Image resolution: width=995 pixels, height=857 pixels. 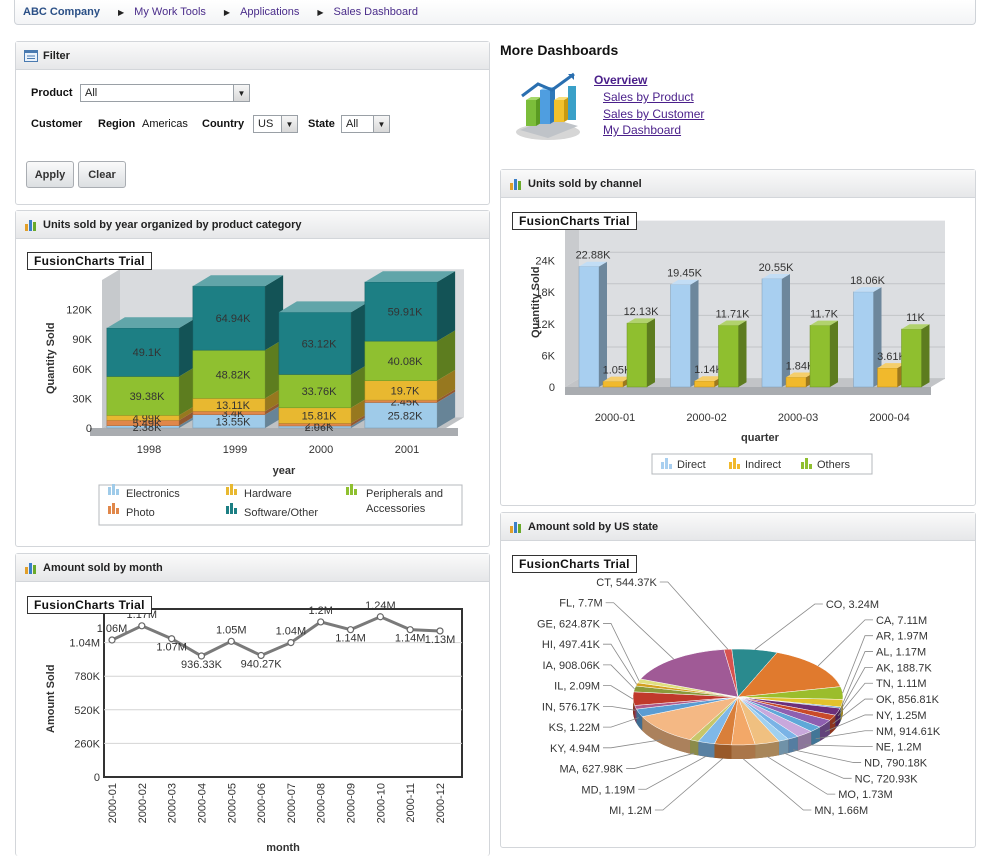 What do you see at coordinates (276, 636) in the screenshot?
I see `series-line` at bounding box center [276, 636].